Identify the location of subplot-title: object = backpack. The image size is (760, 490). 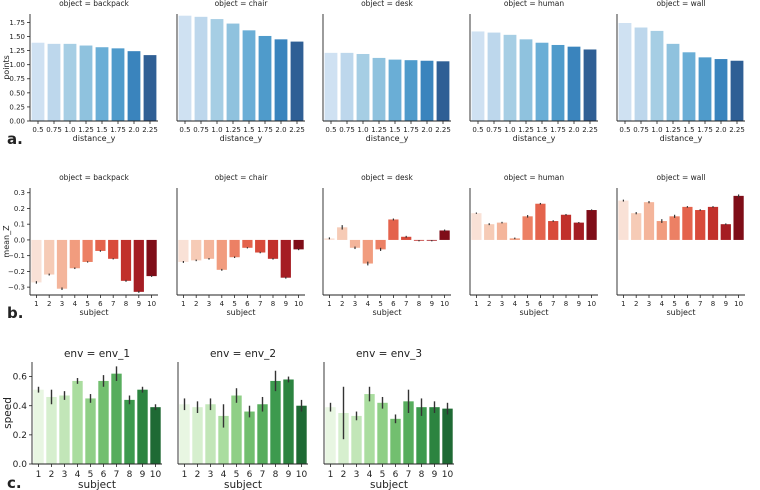
(94, 4).